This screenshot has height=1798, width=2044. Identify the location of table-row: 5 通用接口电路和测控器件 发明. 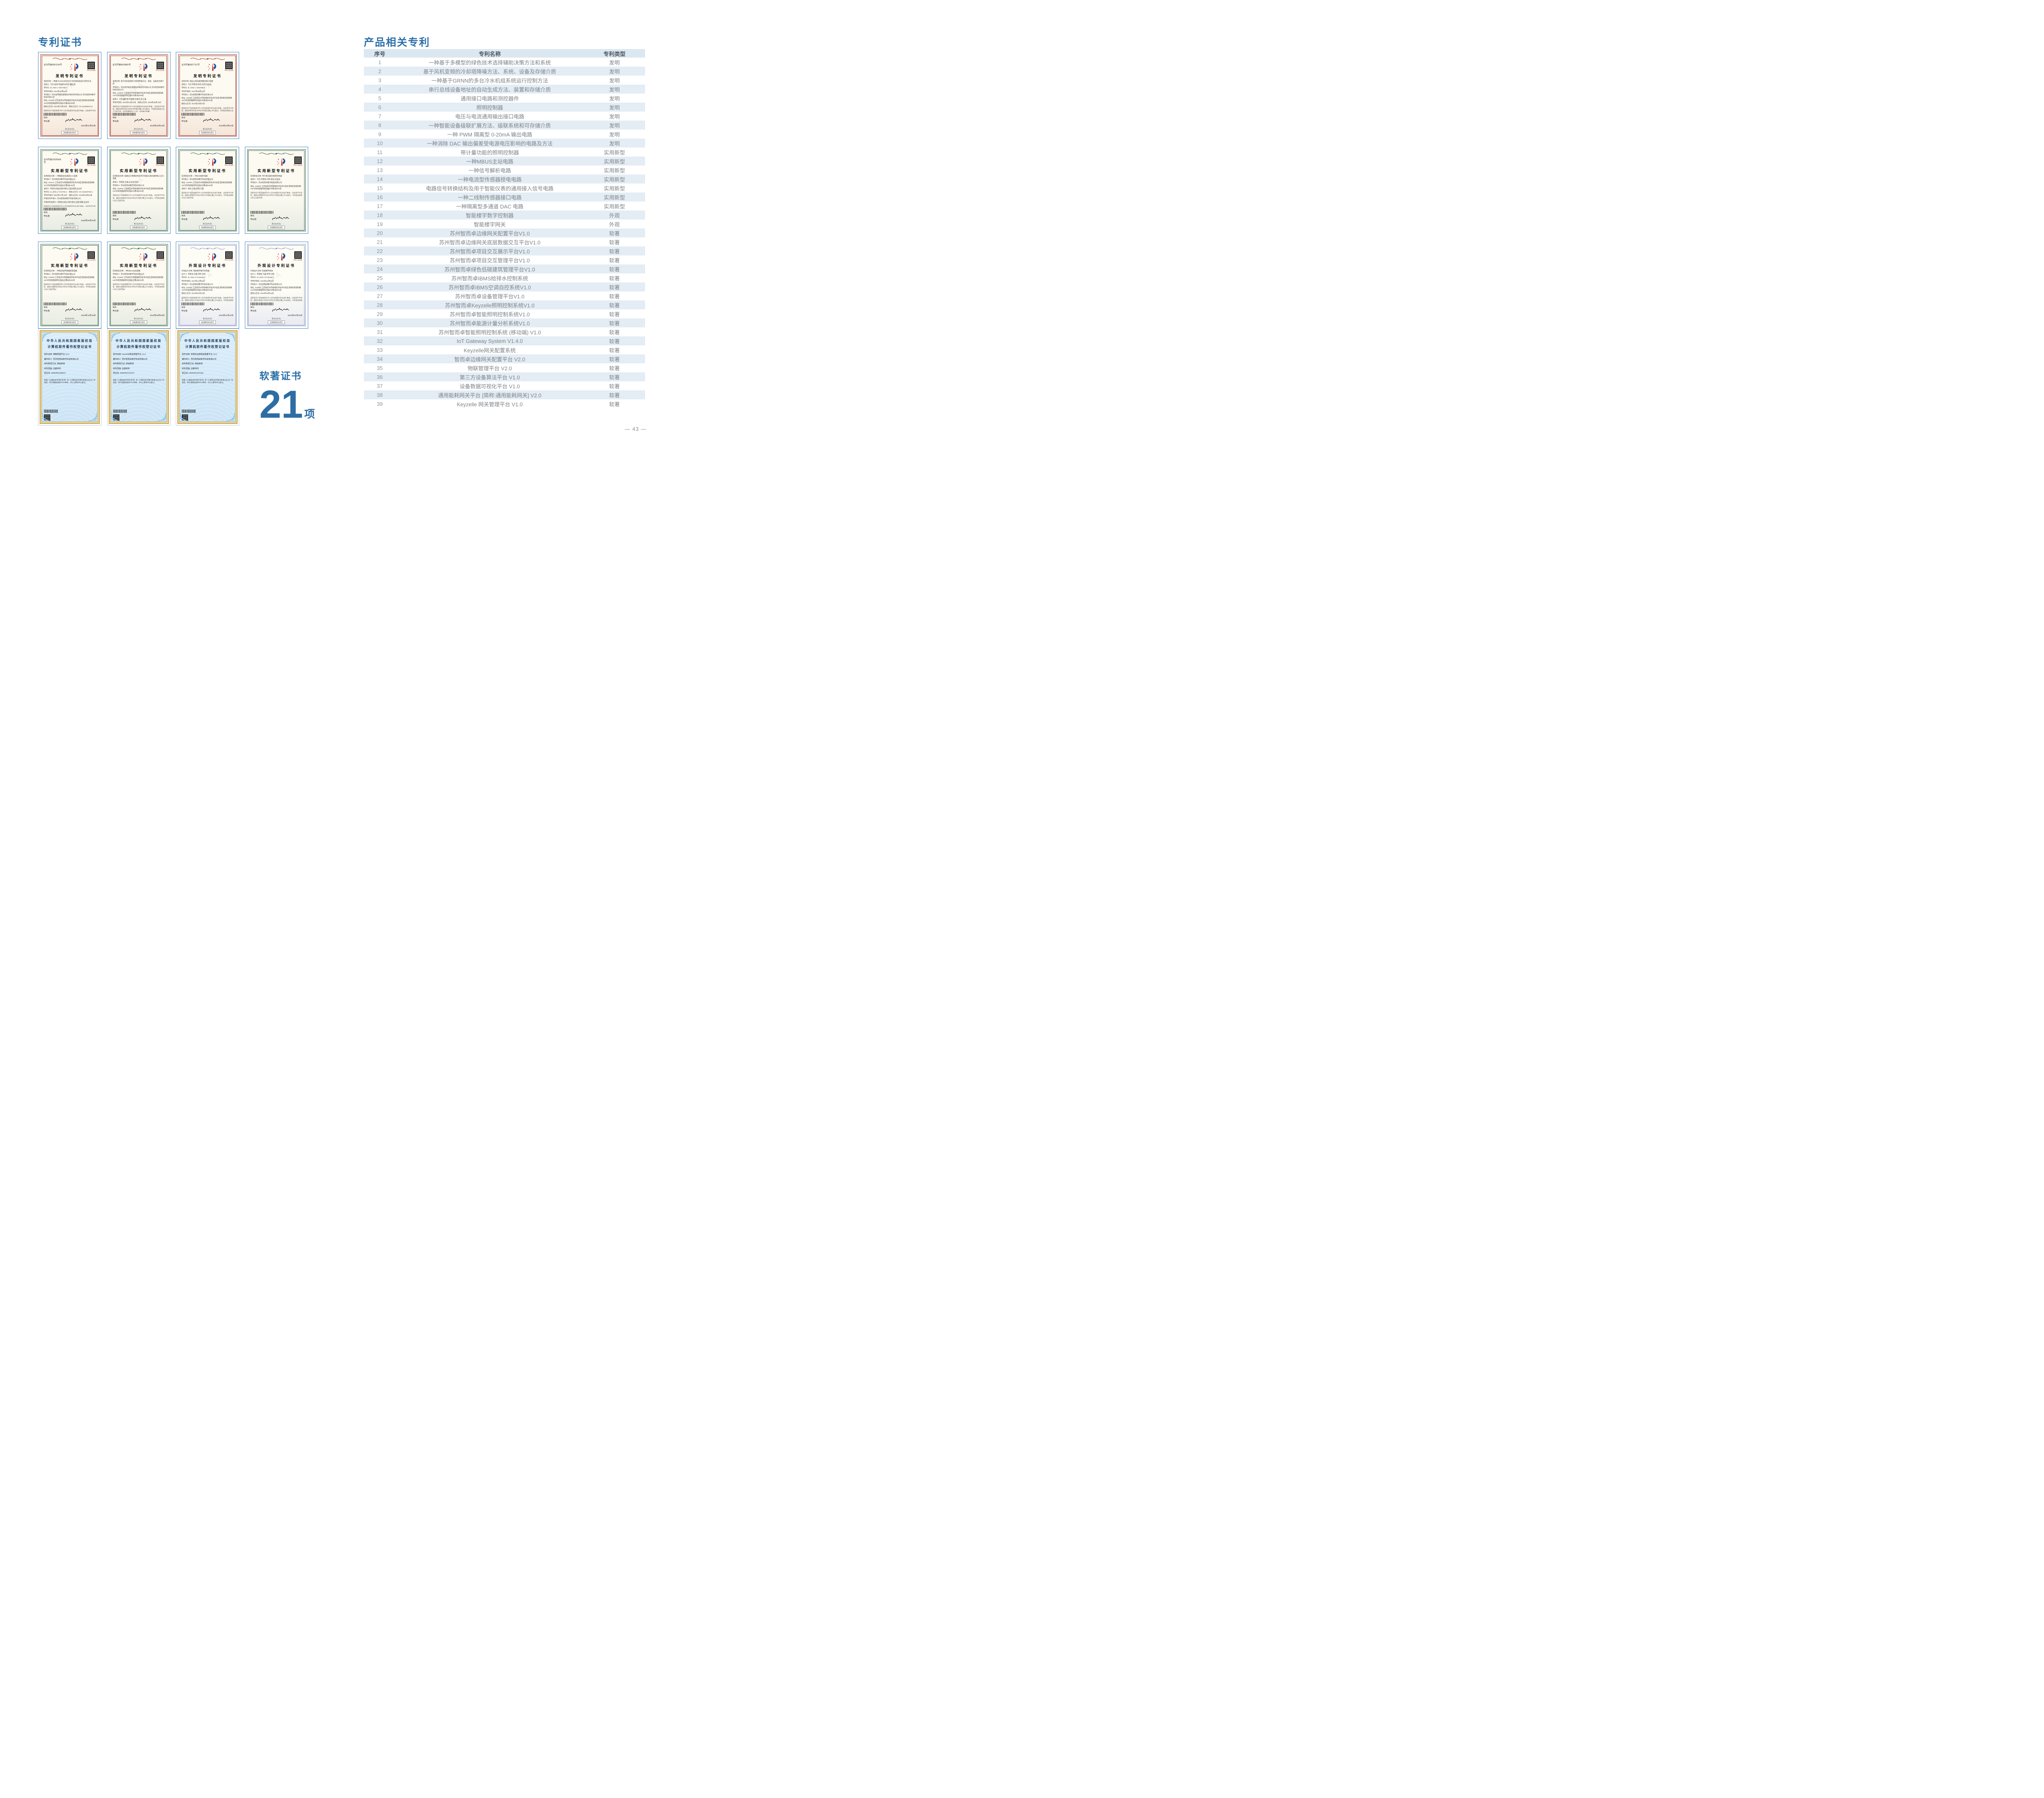
(505, 98).